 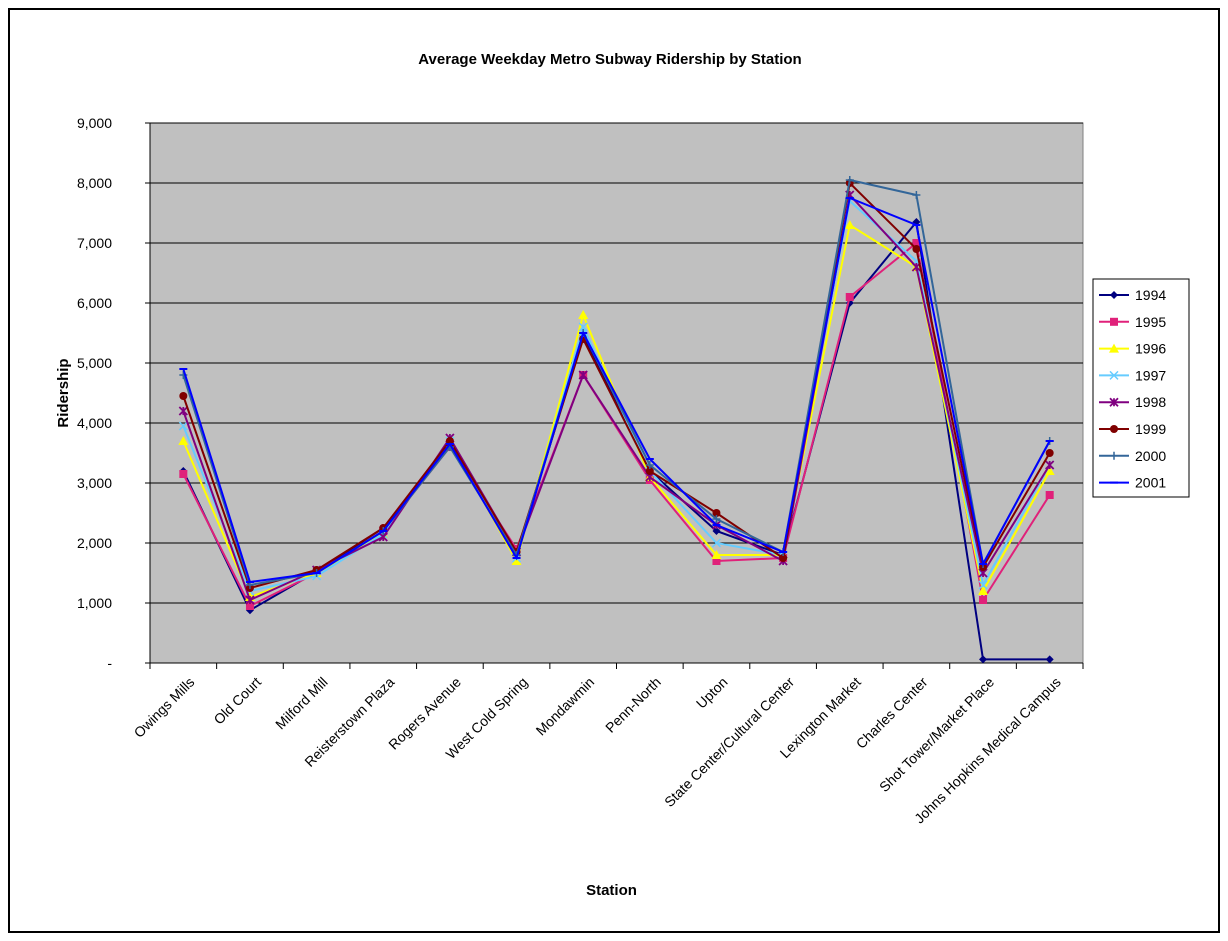 I want to click on legend-label: 1997, so click(x=1150, y=375).